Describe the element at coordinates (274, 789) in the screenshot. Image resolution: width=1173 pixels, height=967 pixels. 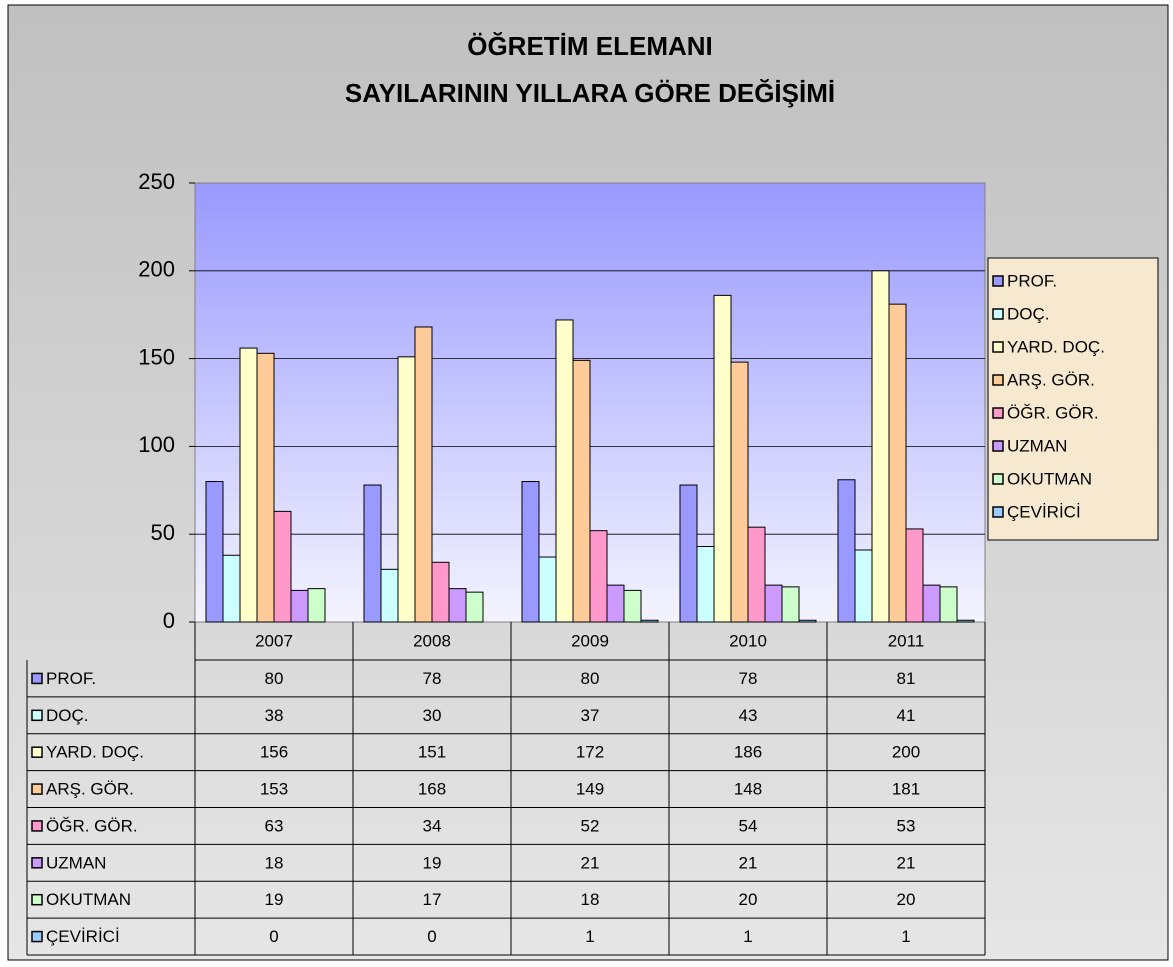
I see `table-cell: 153` at that location.